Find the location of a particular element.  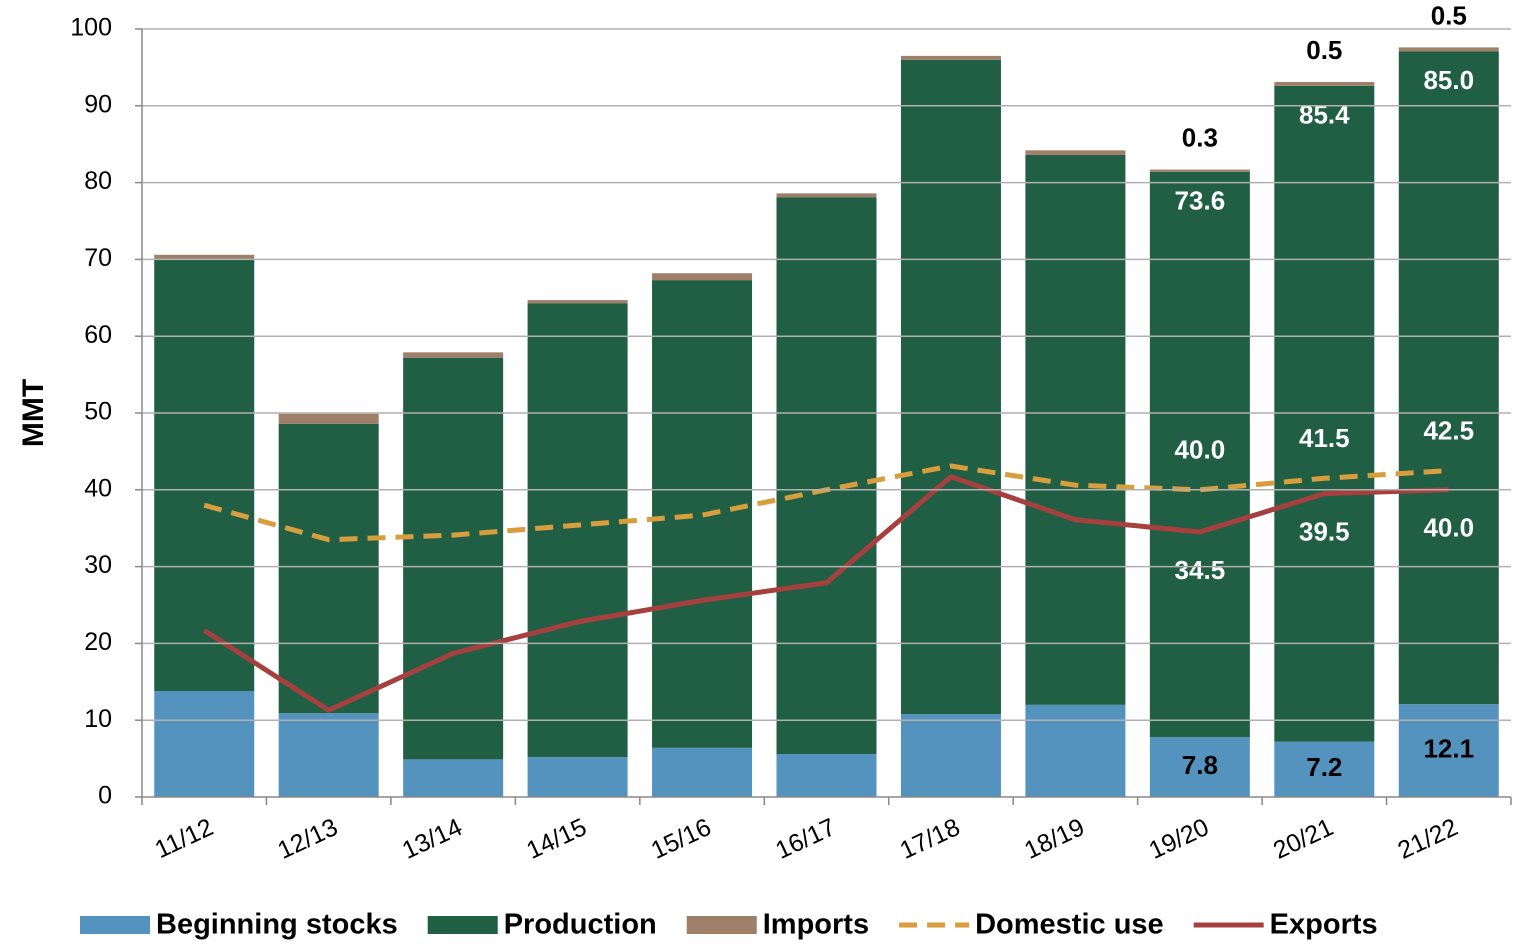

y-tick-label: 70 is located at coordinates (98, 258).